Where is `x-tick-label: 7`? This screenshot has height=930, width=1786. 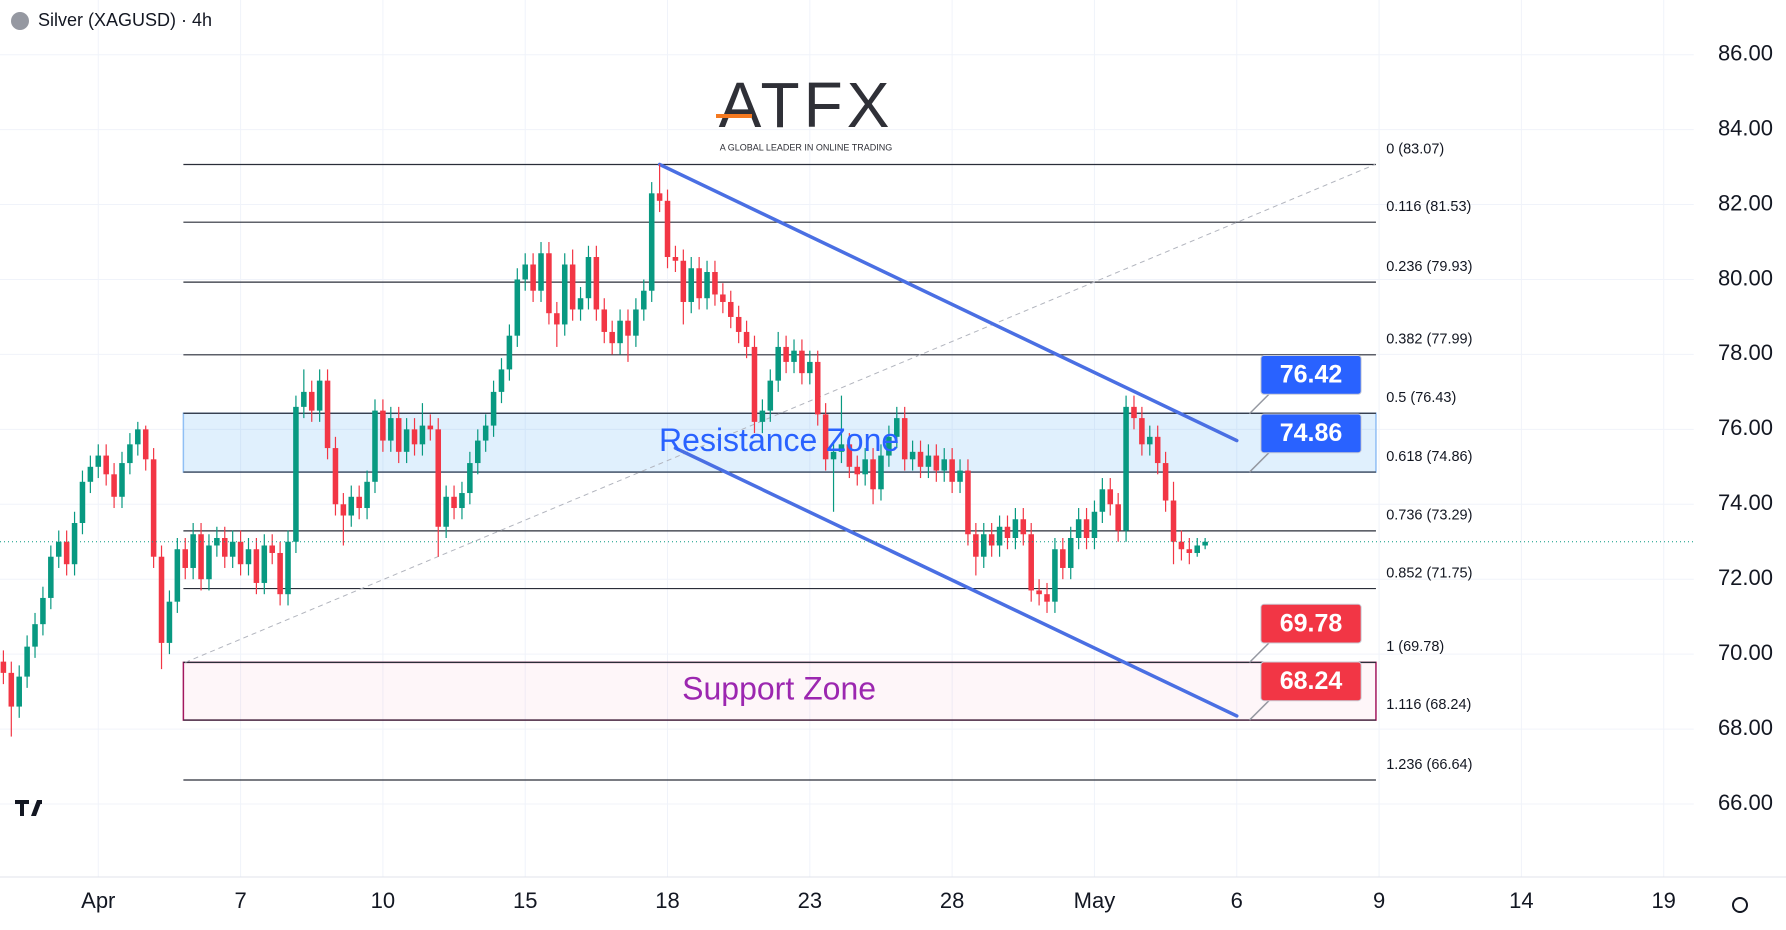 x-tick-label: 7 is located at coordinates (240, 900).